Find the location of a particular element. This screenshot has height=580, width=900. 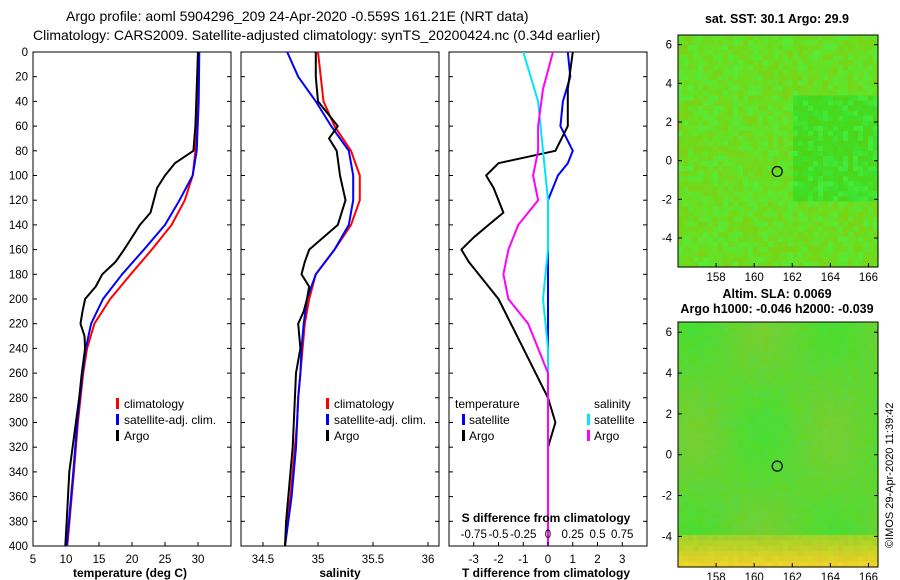

map-latitude-label: 4 is located at coordinates (669, 84).